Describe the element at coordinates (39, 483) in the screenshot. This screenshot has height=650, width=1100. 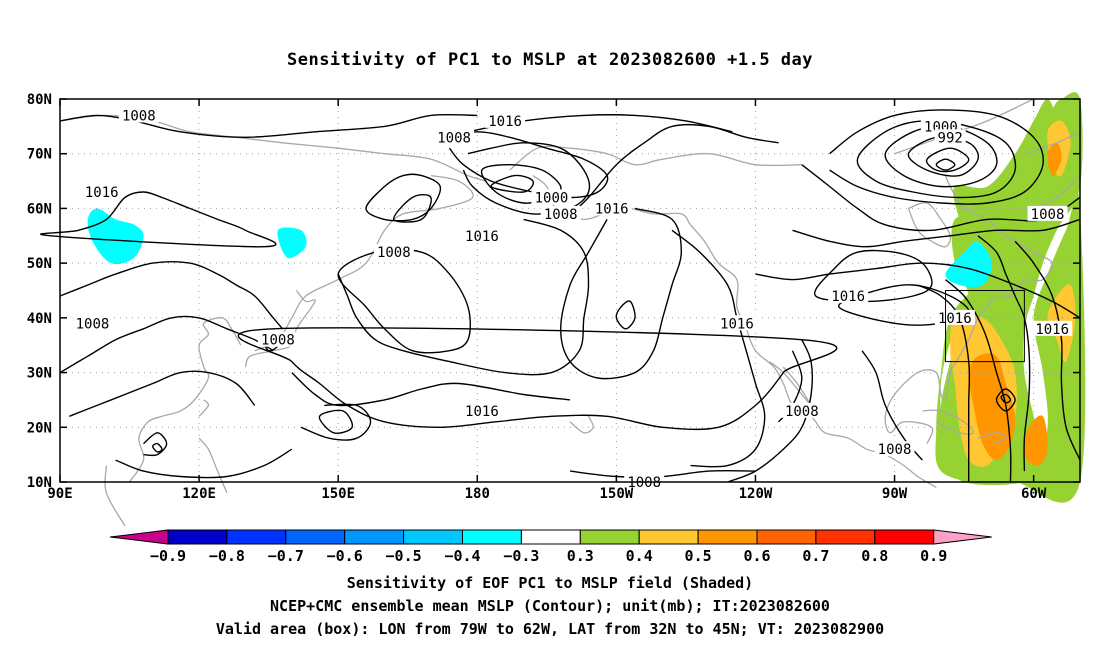
I see `lat-tick-label: 10N` at that location.